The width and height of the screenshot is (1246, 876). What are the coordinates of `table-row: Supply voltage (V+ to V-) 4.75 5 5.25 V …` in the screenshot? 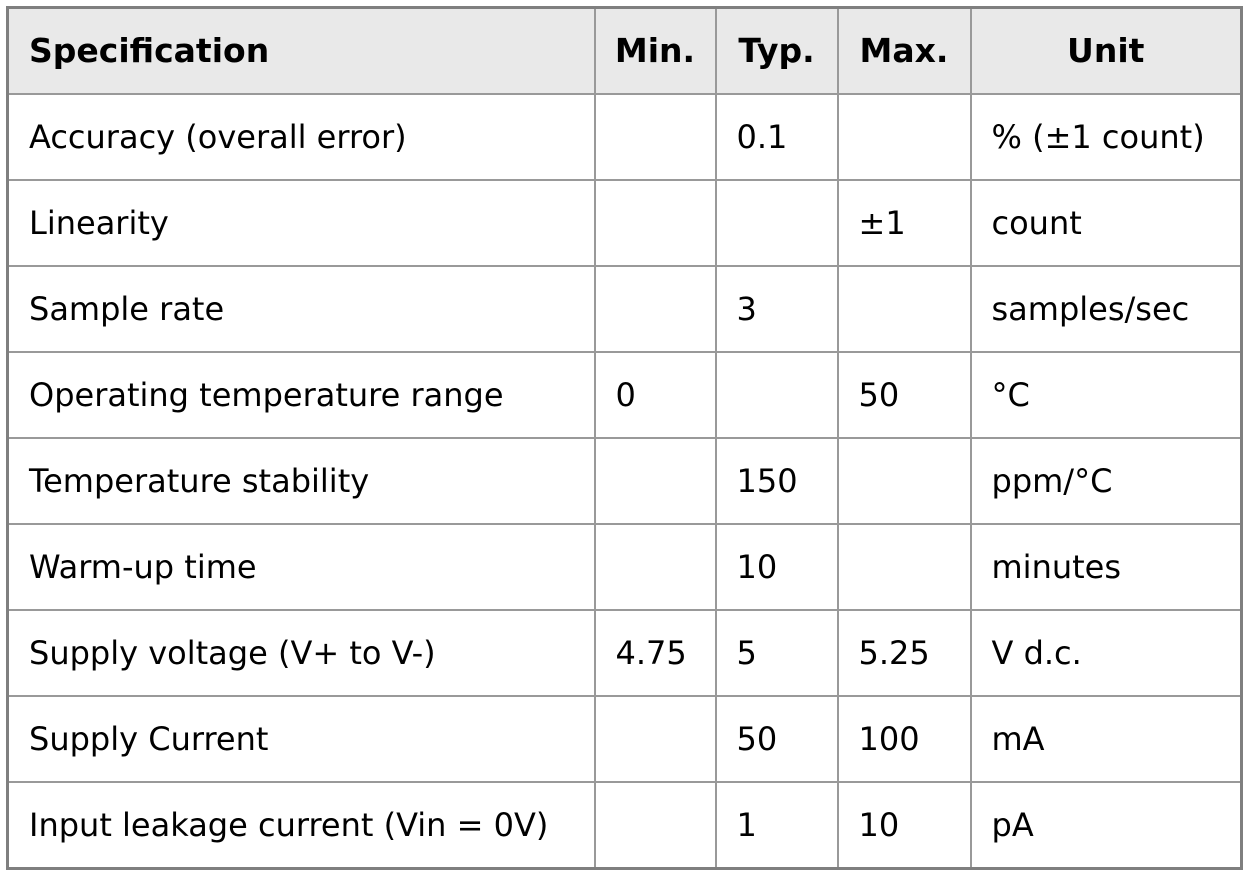 It's located at (624, 653).